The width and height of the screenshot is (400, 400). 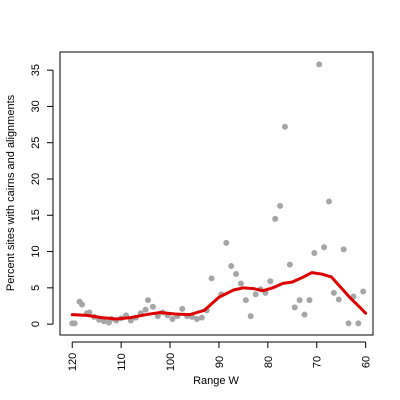 I want to click on y-tick-label-30: 30, so click(x=36, y=106).